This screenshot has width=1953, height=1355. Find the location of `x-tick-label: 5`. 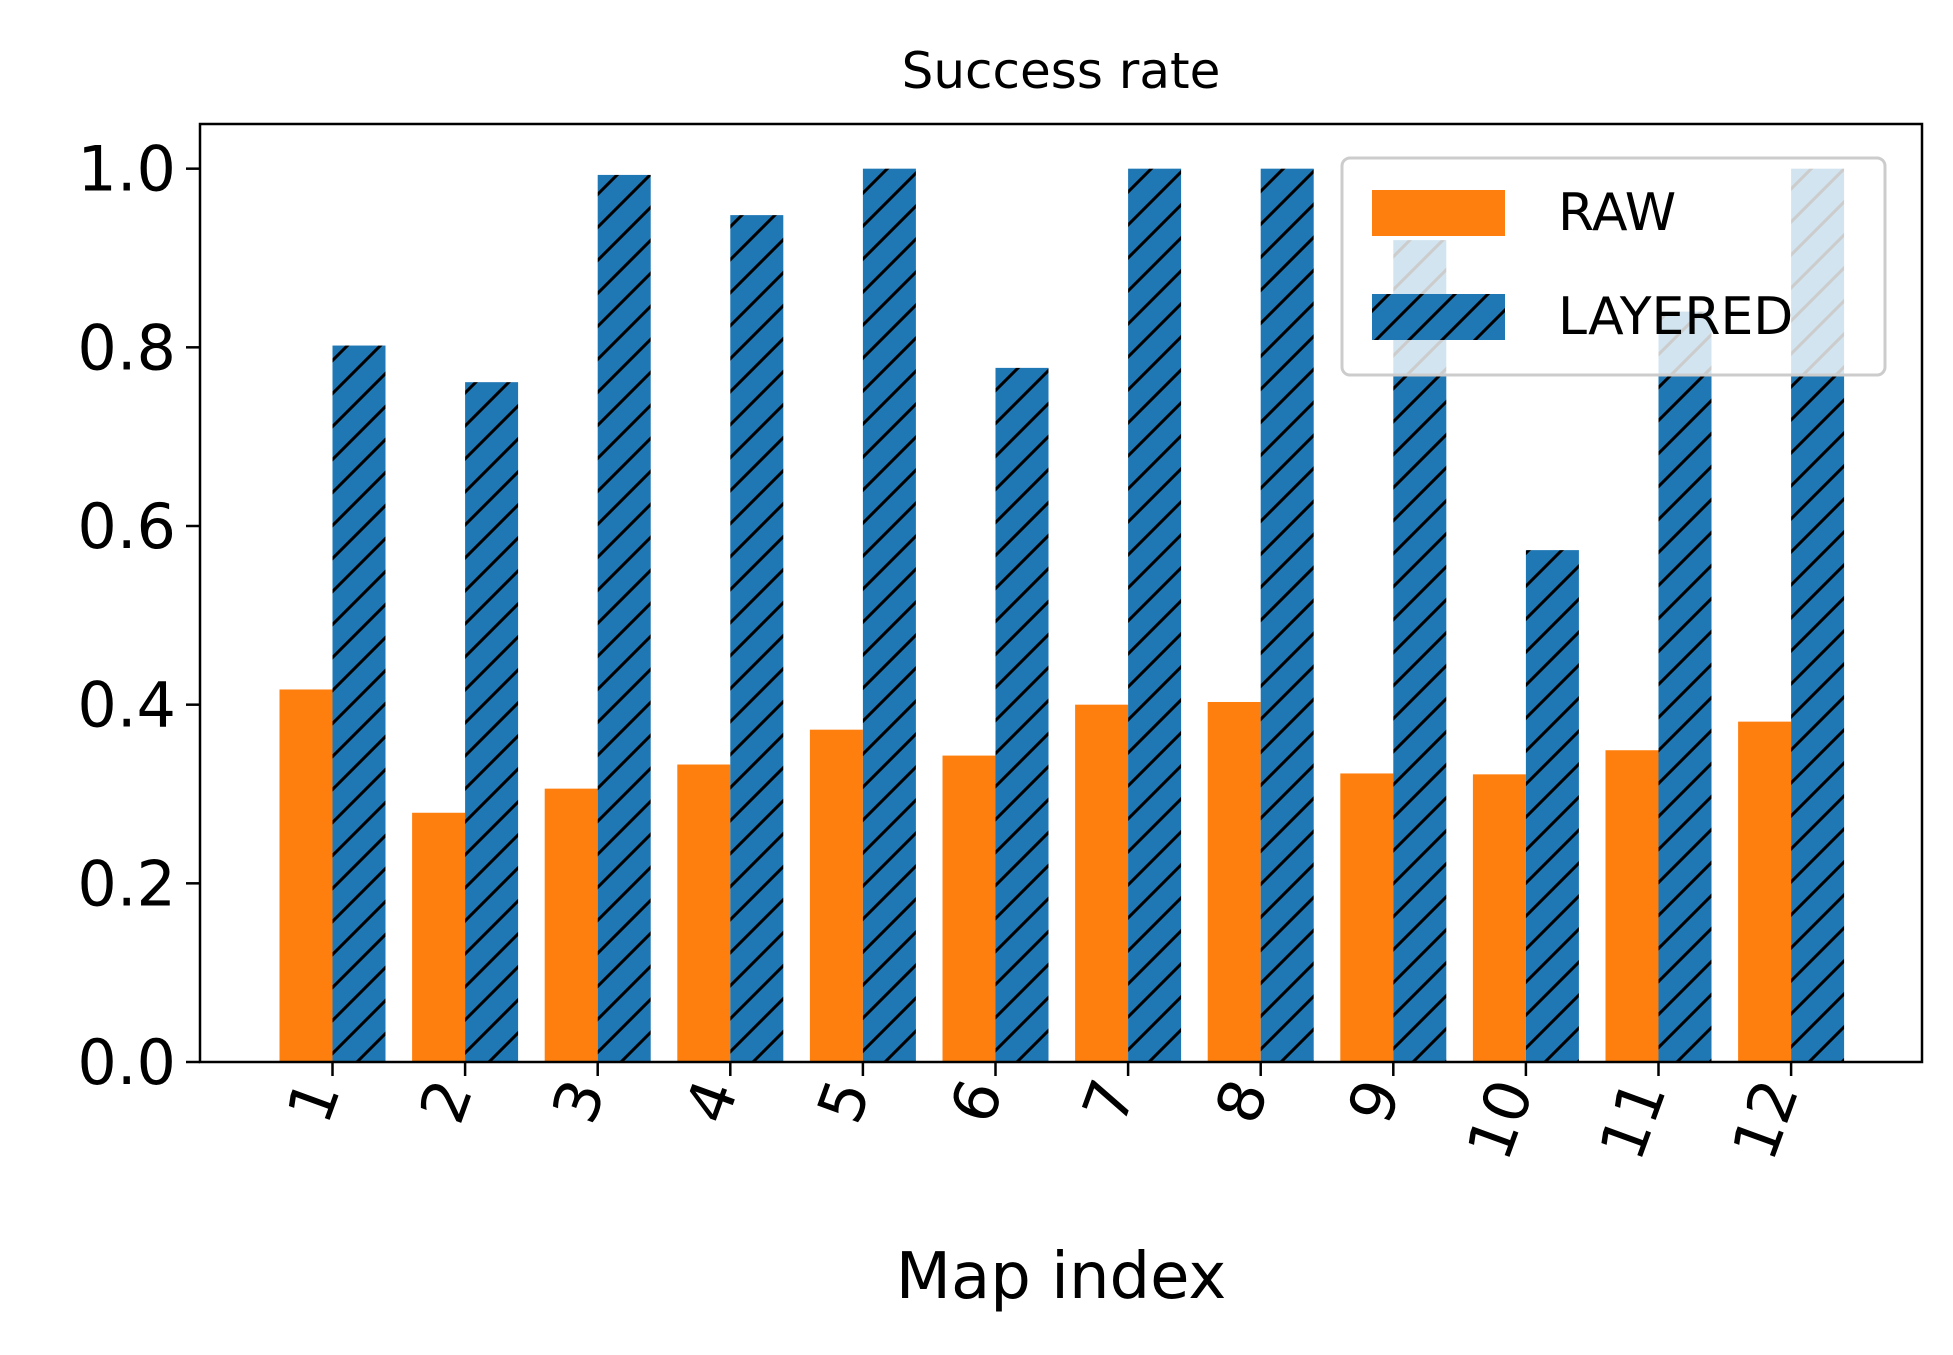

x-tick-label: 5 is located at coordinates (844, 1101).